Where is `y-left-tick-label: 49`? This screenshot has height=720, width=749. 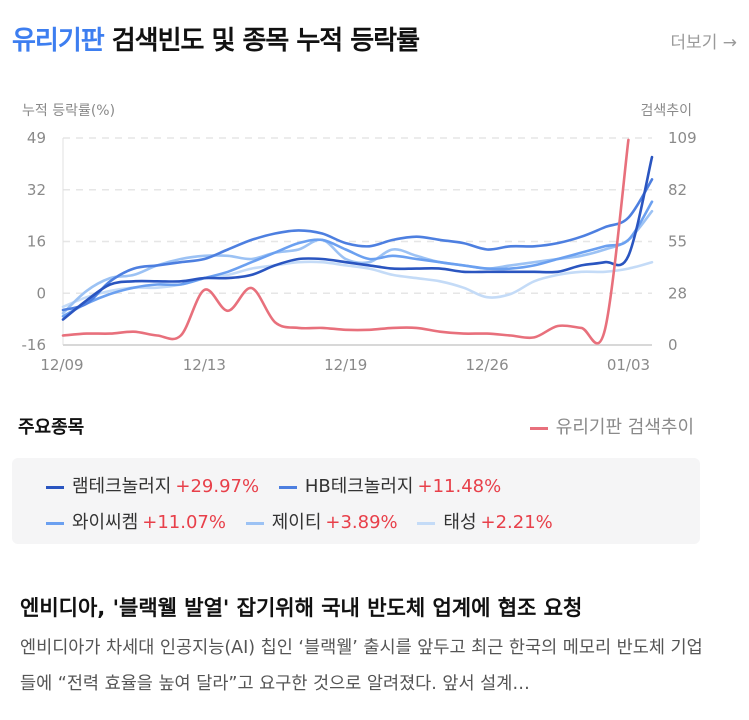 y-left-tick-label: 49 is located at coordinates (36, 138).